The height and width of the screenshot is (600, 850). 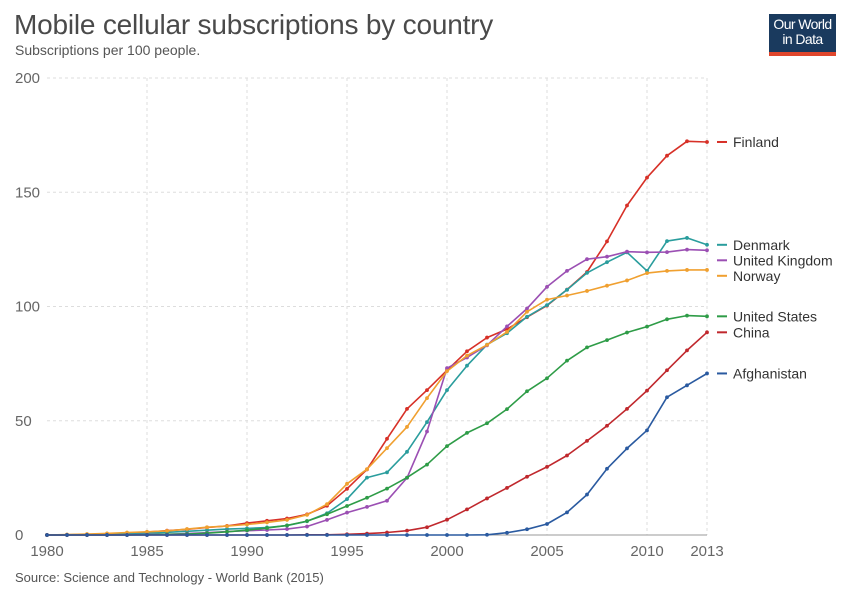 What do you see at coordinates (802, 35) in the screenshot?
I see `our-world-in-data-logo: Our World in Data` at bounding box center [802, 35].